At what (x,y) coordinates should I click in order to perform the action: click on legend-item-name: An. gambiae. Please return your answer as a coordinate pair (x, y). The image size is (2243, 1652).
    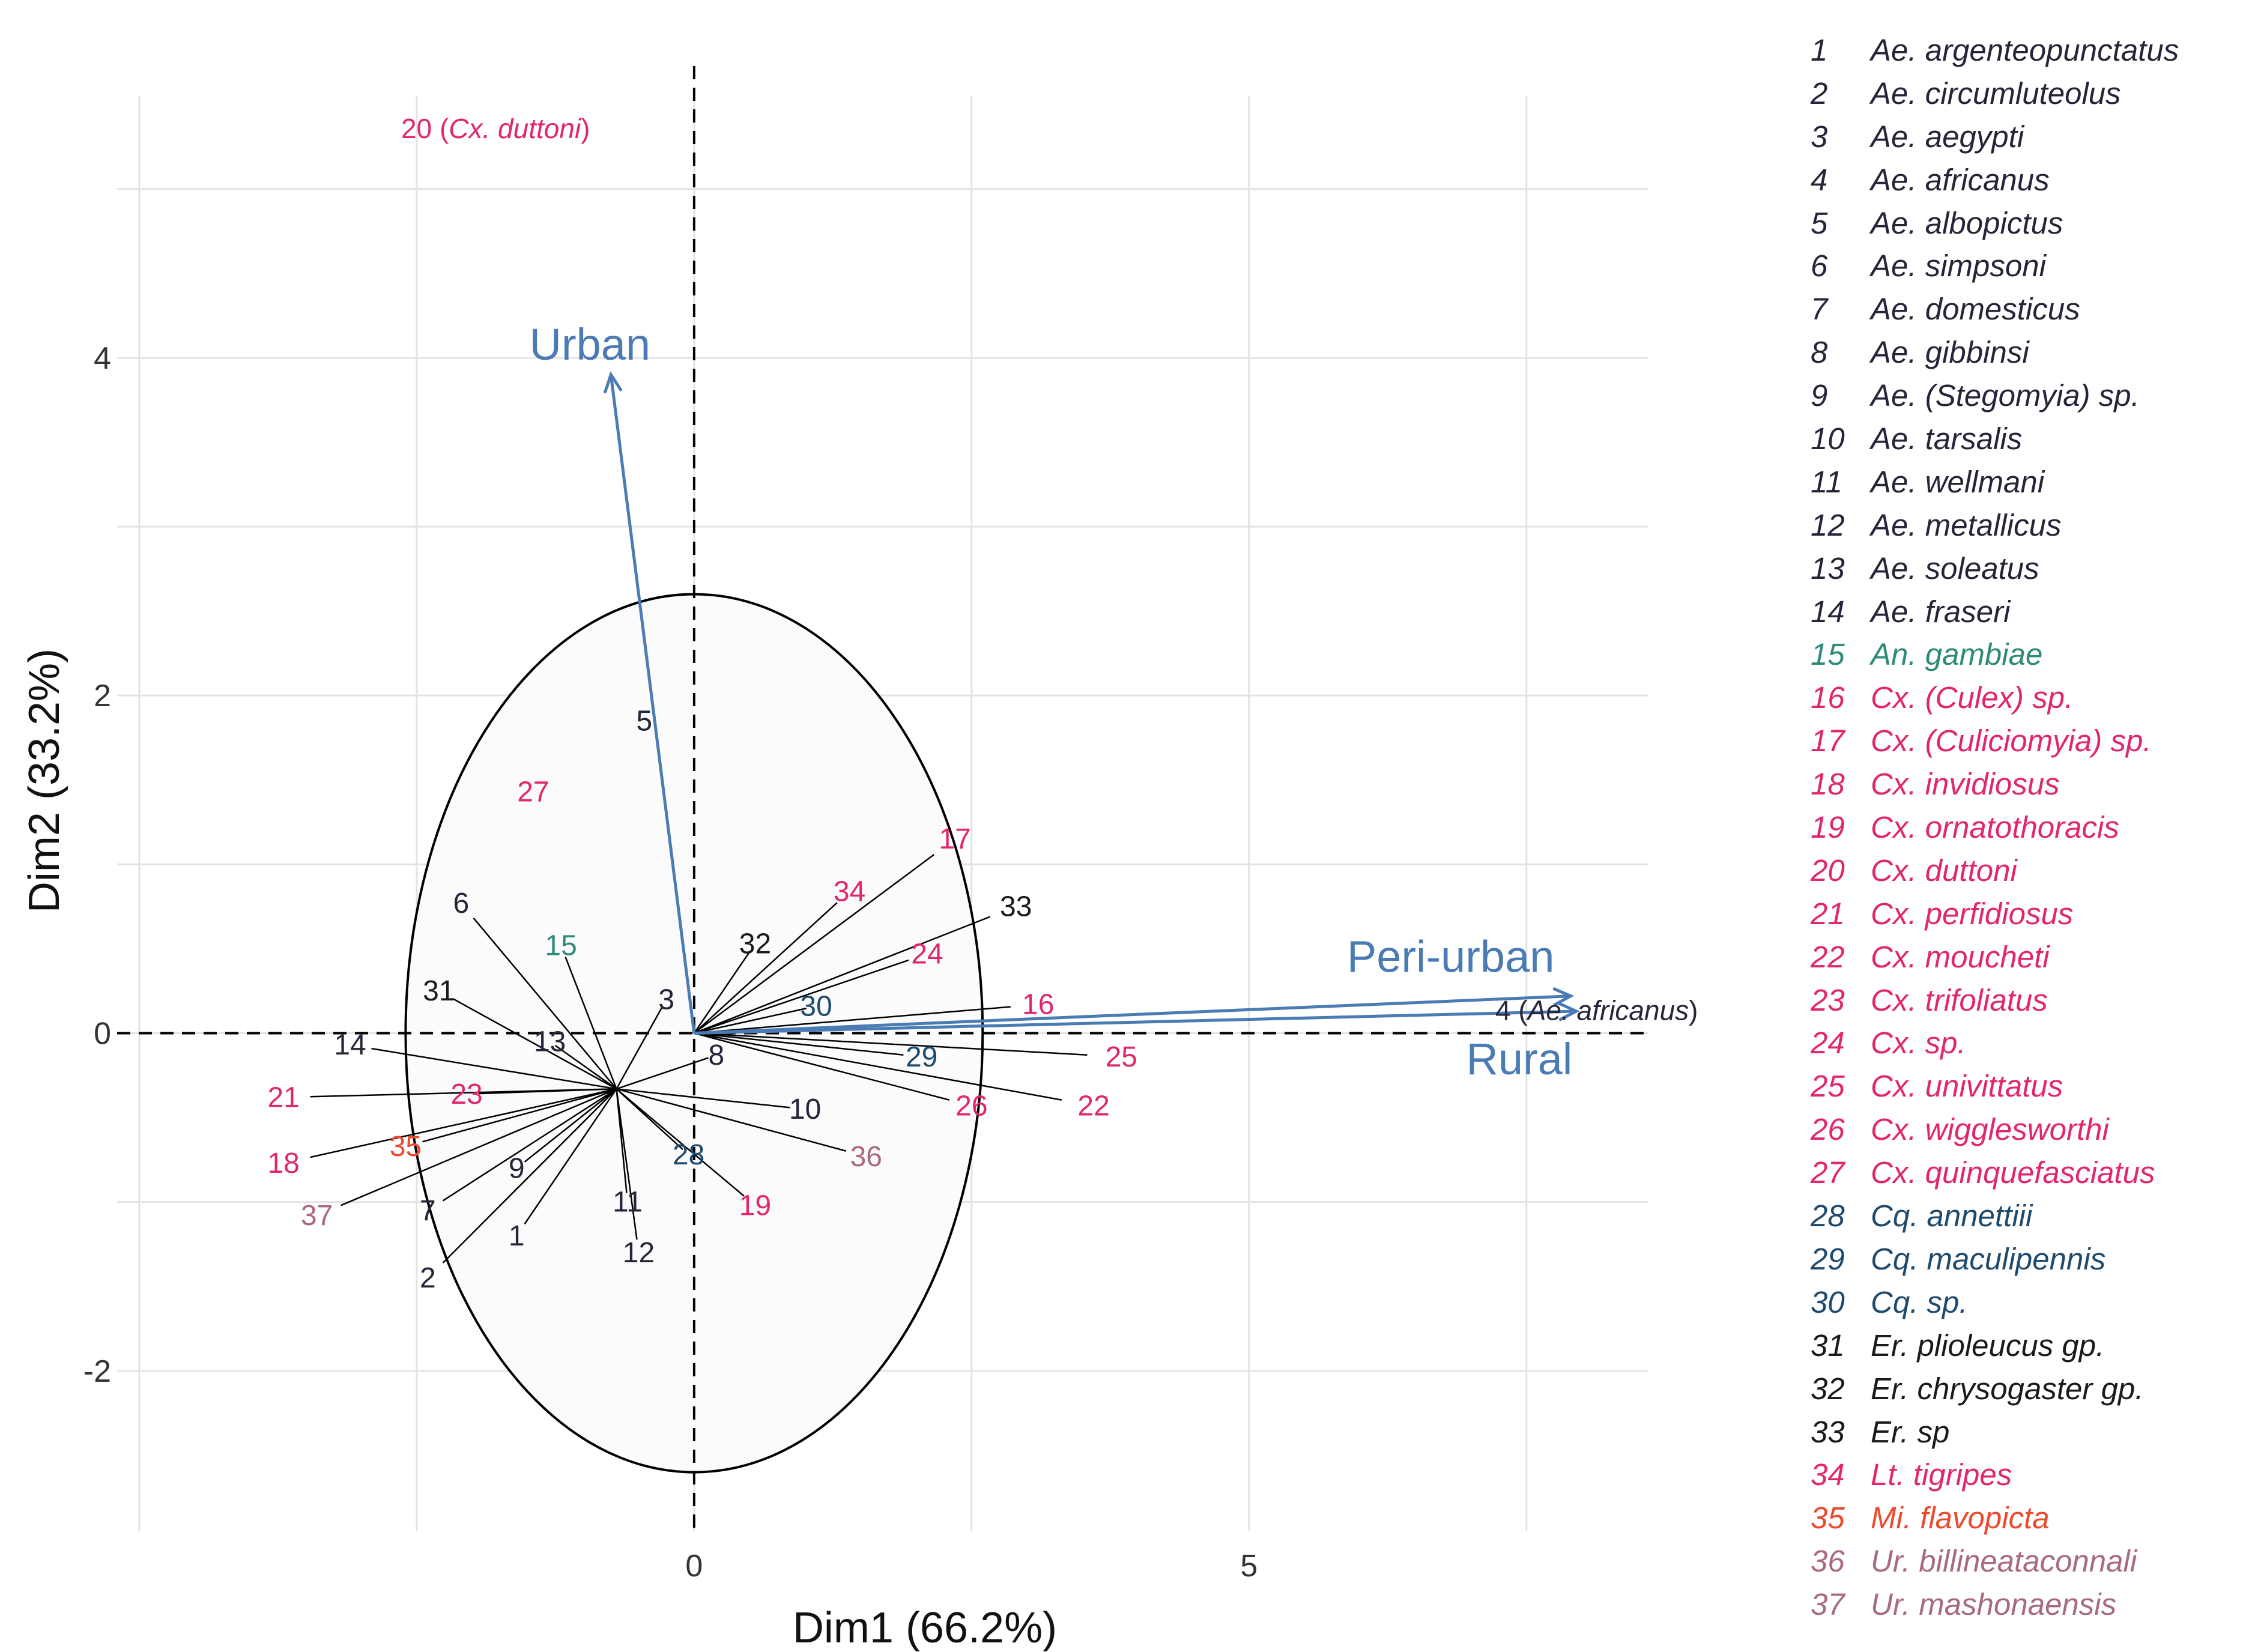
    Looking at the image, I should click on (1957, 654).